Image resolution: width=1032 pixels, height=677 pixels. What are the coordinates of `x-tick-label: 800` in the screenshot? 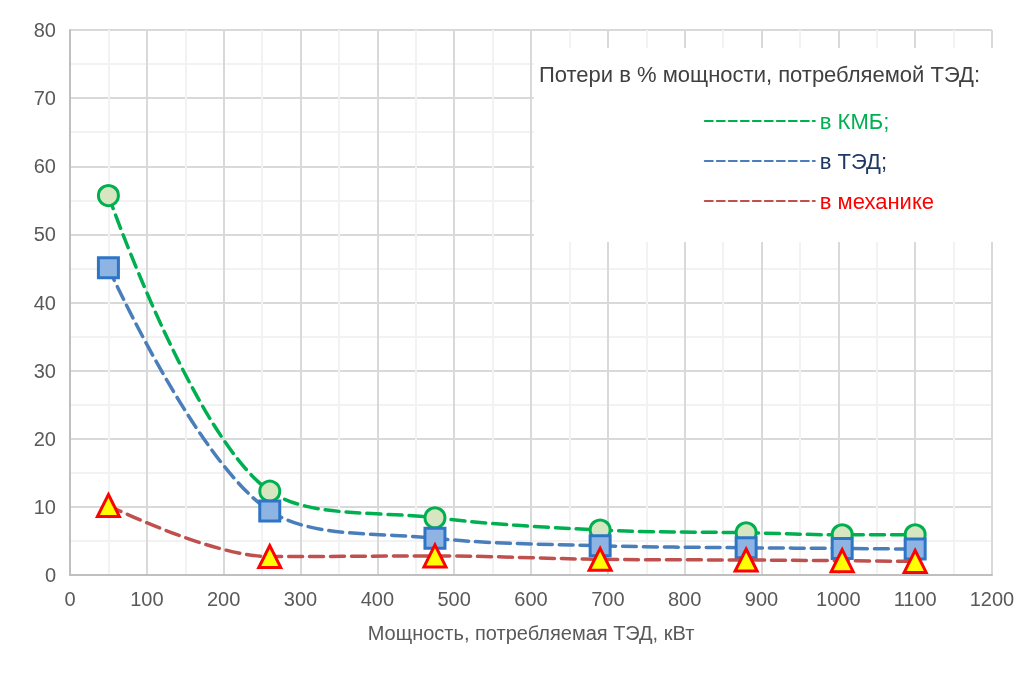 It's located at (684, 599).